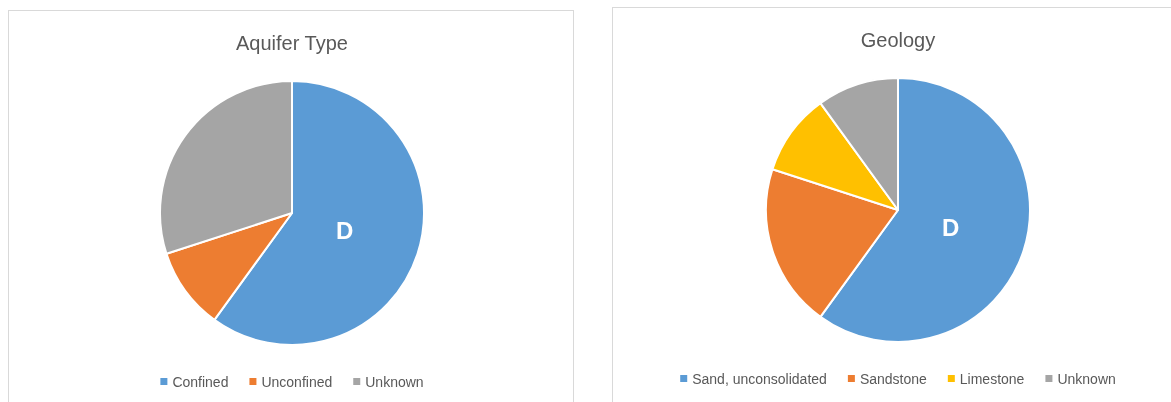 The image size is (1171, 402). Describe the element at coordinates (992, 379) in the screenshot. I see `legend-label: Limestone` at that location.